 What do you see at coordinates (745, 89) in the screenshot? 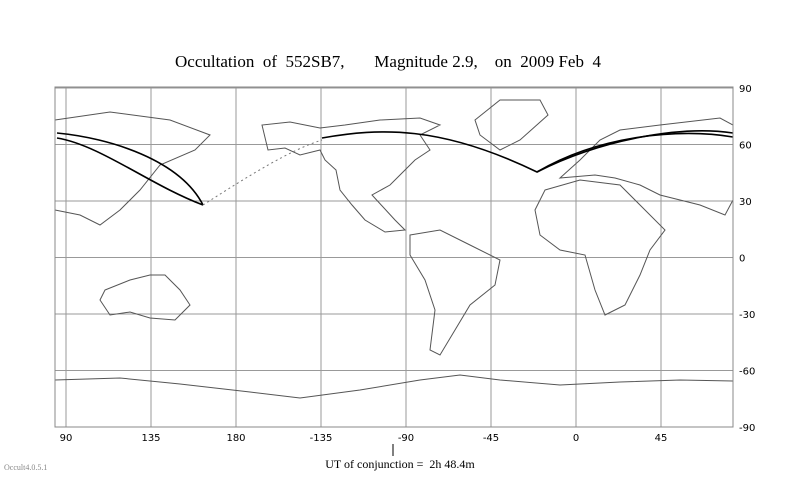
I see `y-tick-label: 90` at bounding box center [745, 89].